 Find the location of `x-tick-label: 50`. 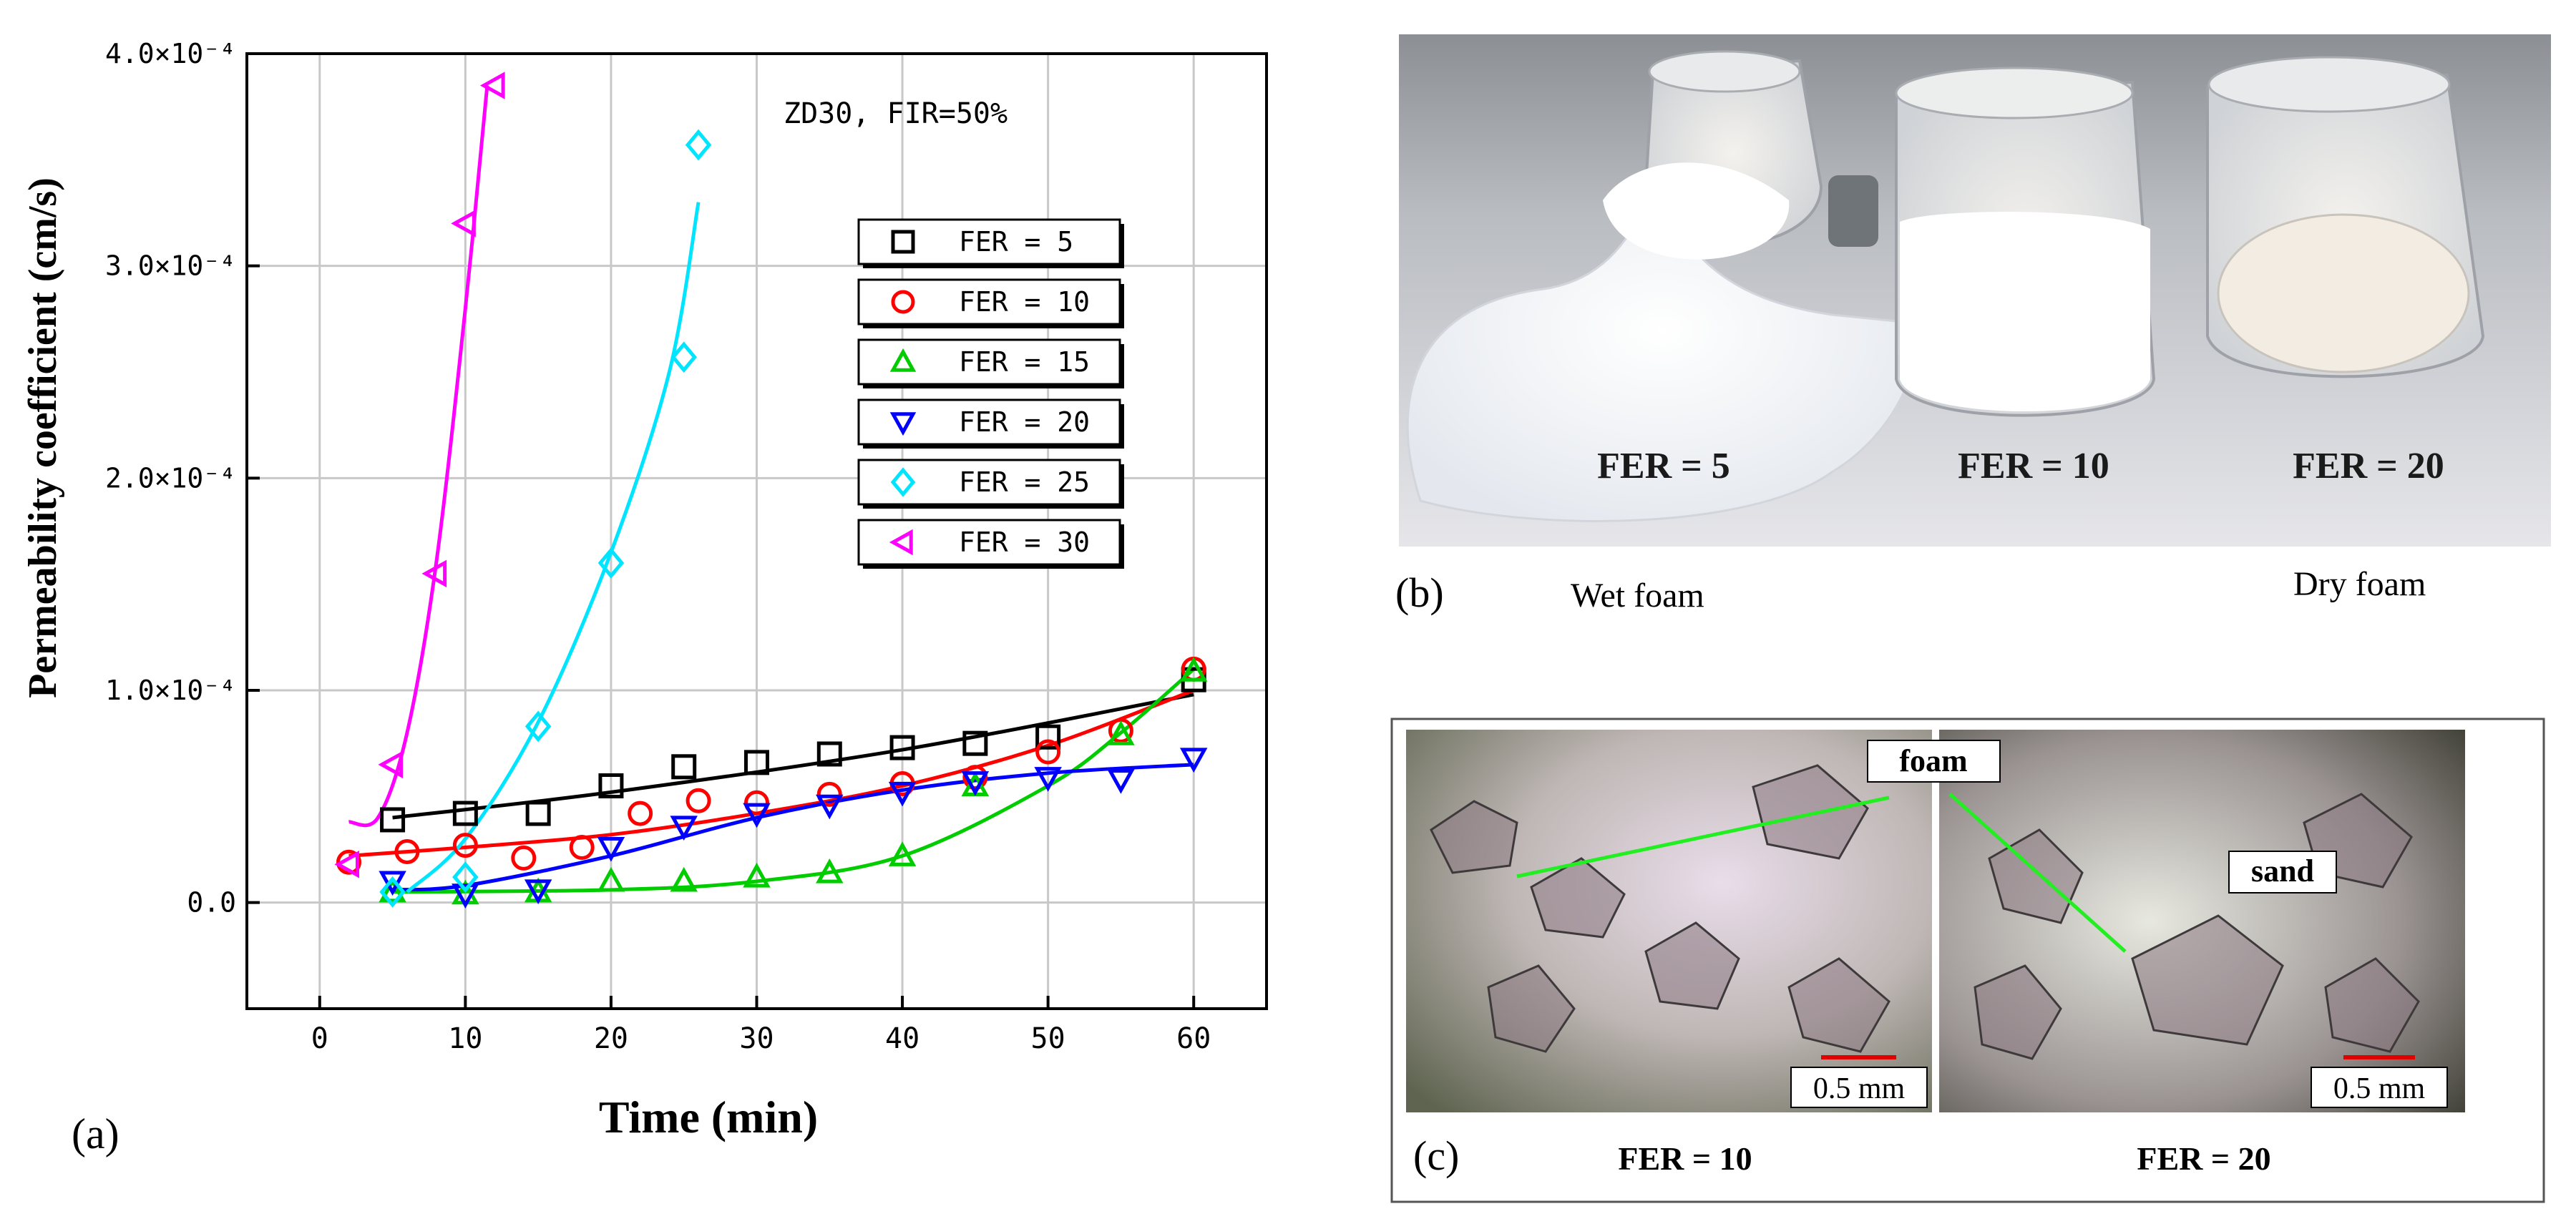

x-tick-label: 50 is located at coordinates (1048, 1038).